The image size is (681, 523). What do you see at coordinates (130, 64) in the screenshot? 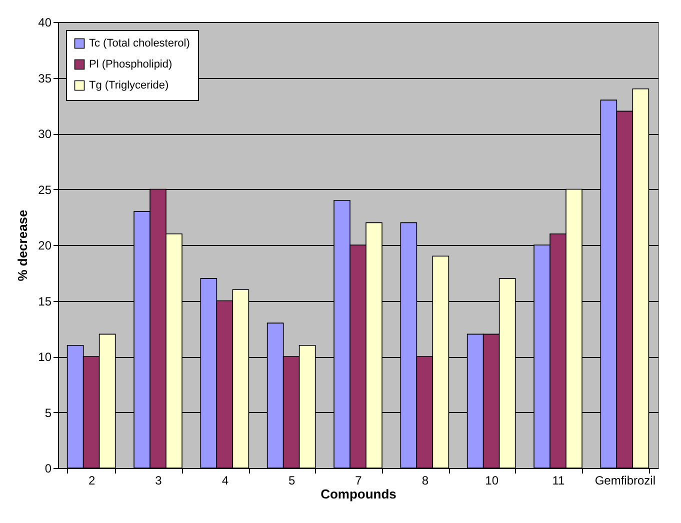
I see `legend-label: Pl (Phospholipid)` at bounding box center [130, 64].